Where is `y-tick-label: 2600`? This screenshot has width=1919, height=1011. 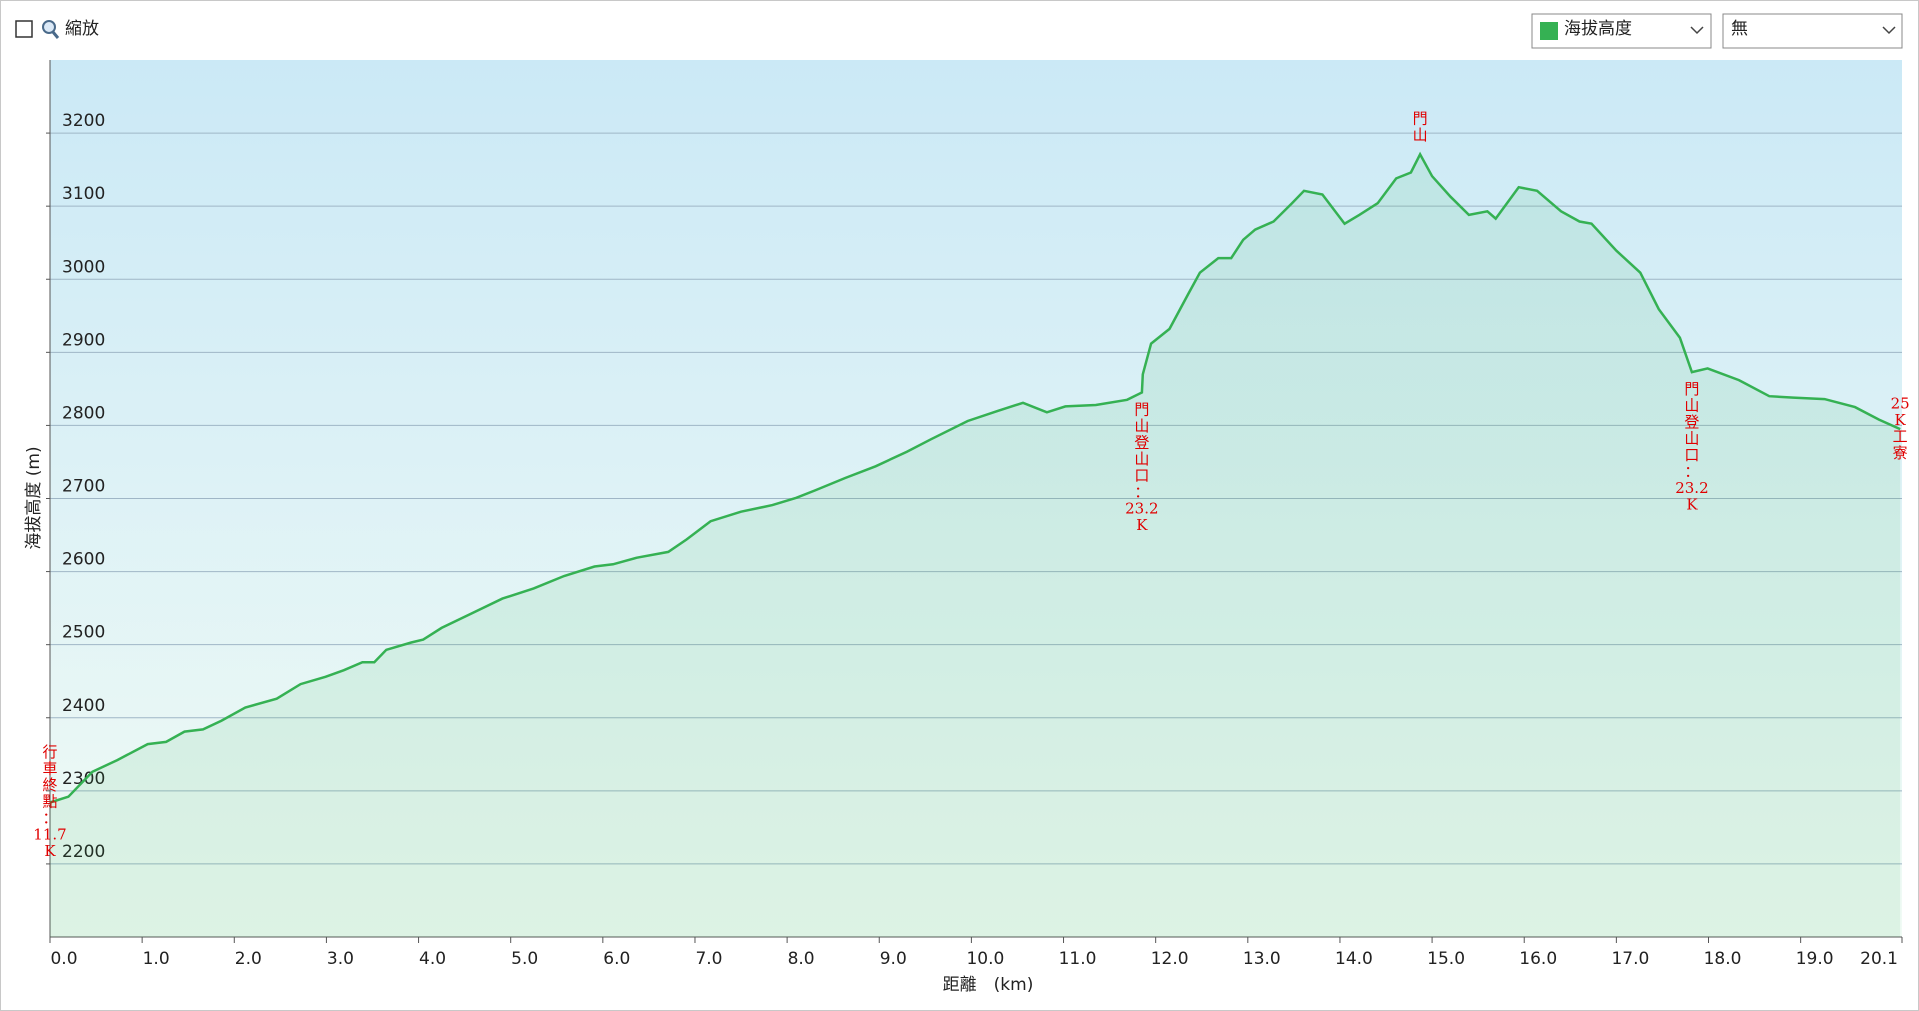 y-tick-label: 2600 is located at coordinates (83, 560).